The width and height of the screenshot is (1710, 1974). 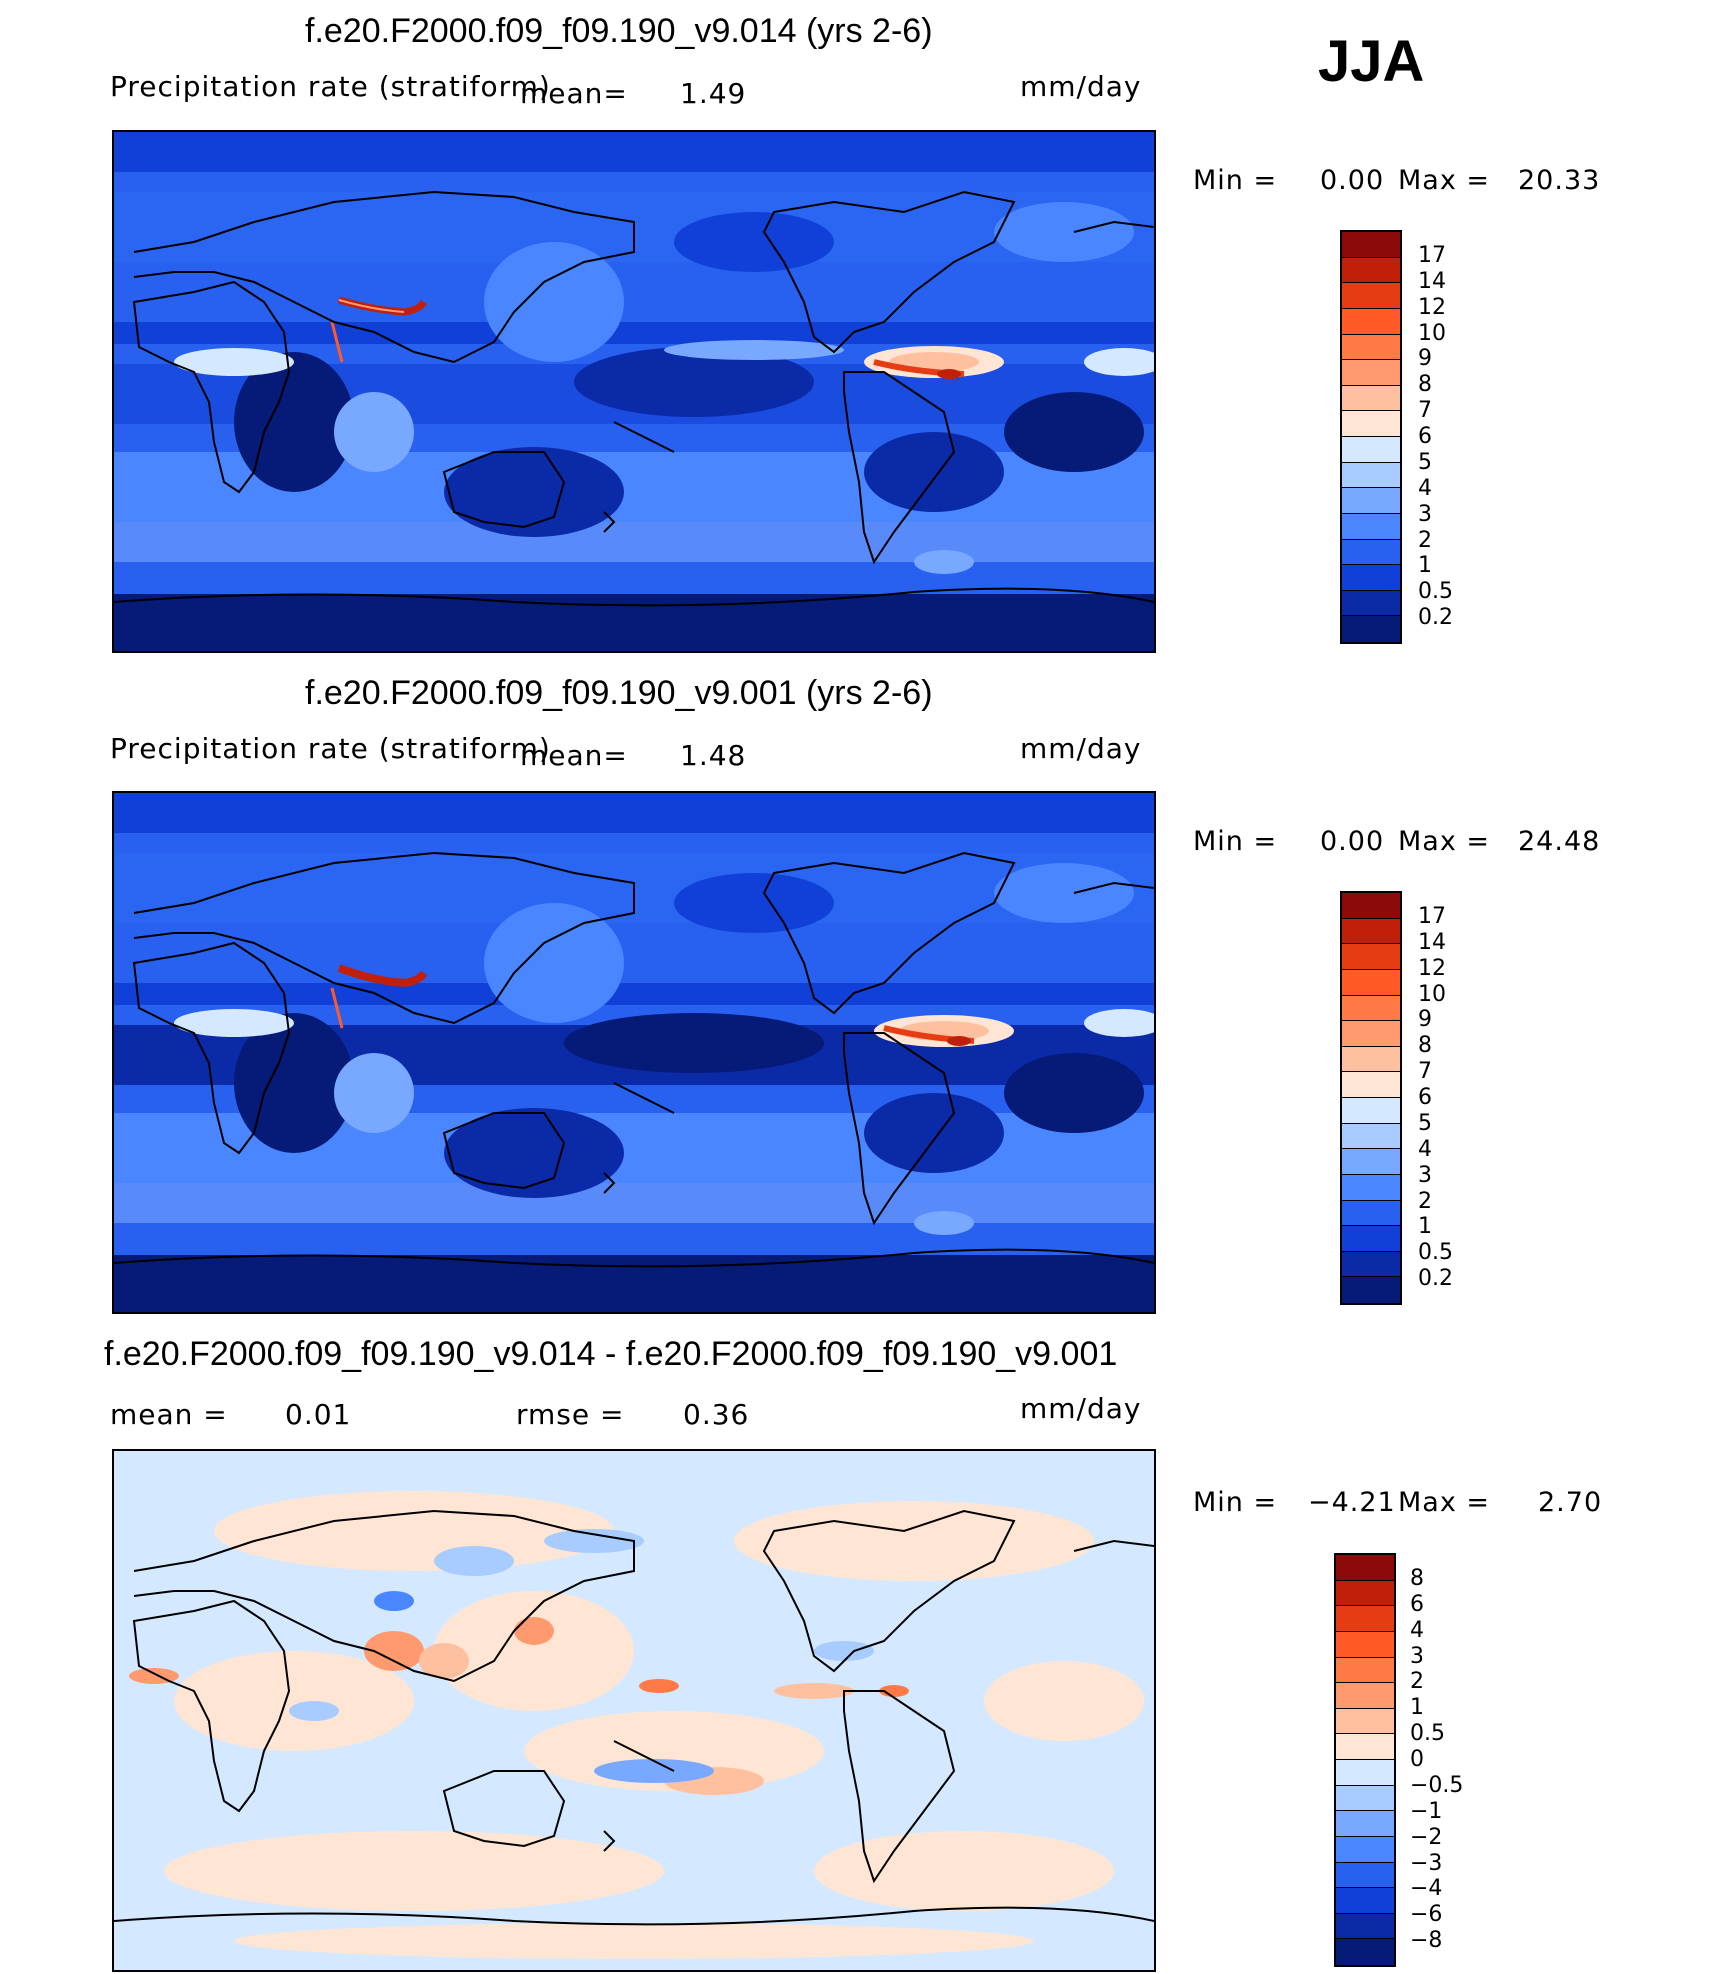 I want to click on panel-1-min-label: Min =, so click(x=1235, y=180).